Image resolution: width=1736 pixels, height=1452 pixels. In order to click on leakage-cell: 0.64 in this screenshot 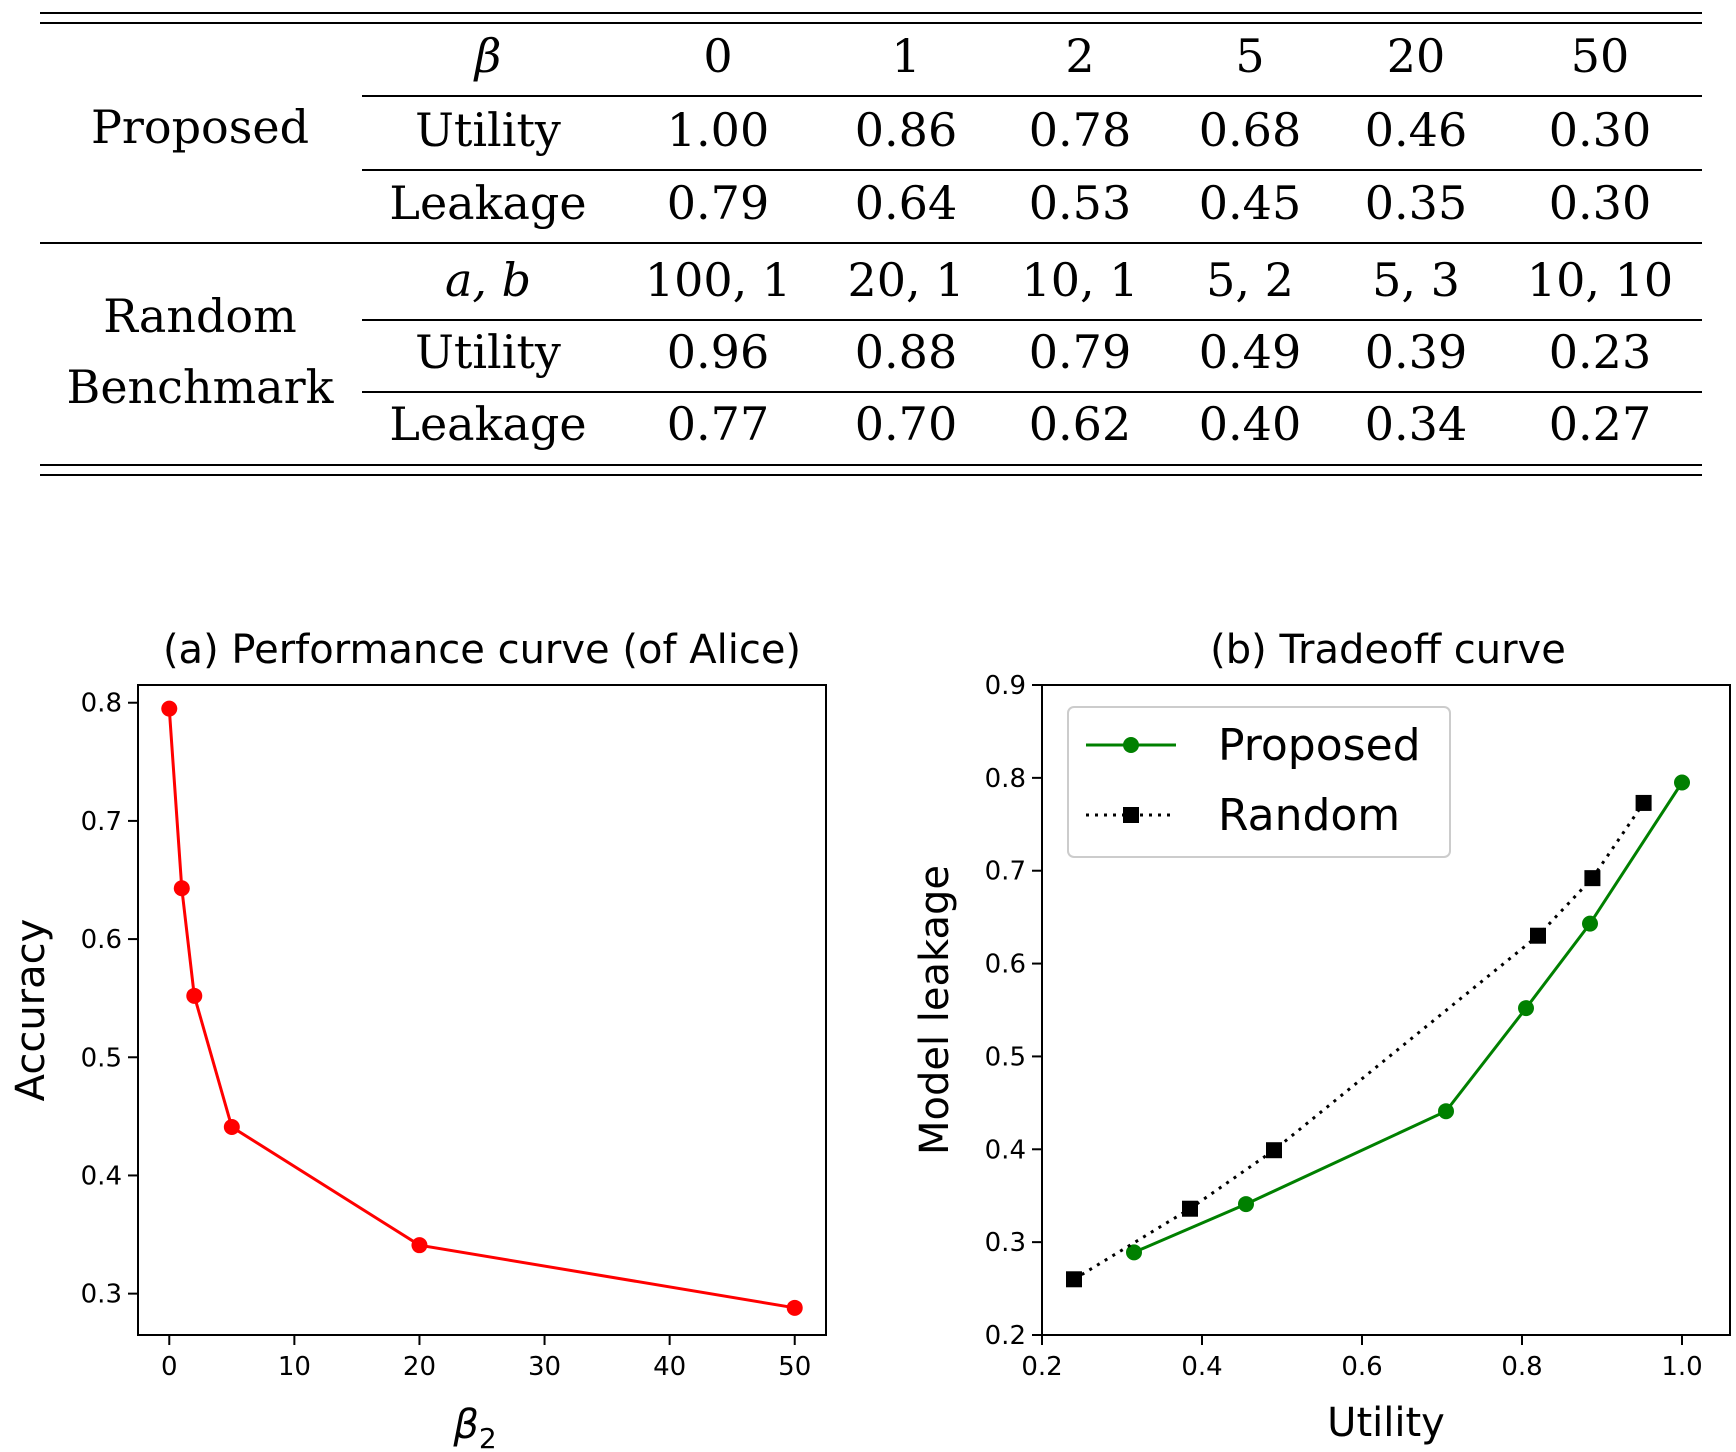, I will do `click(906, 203)`.